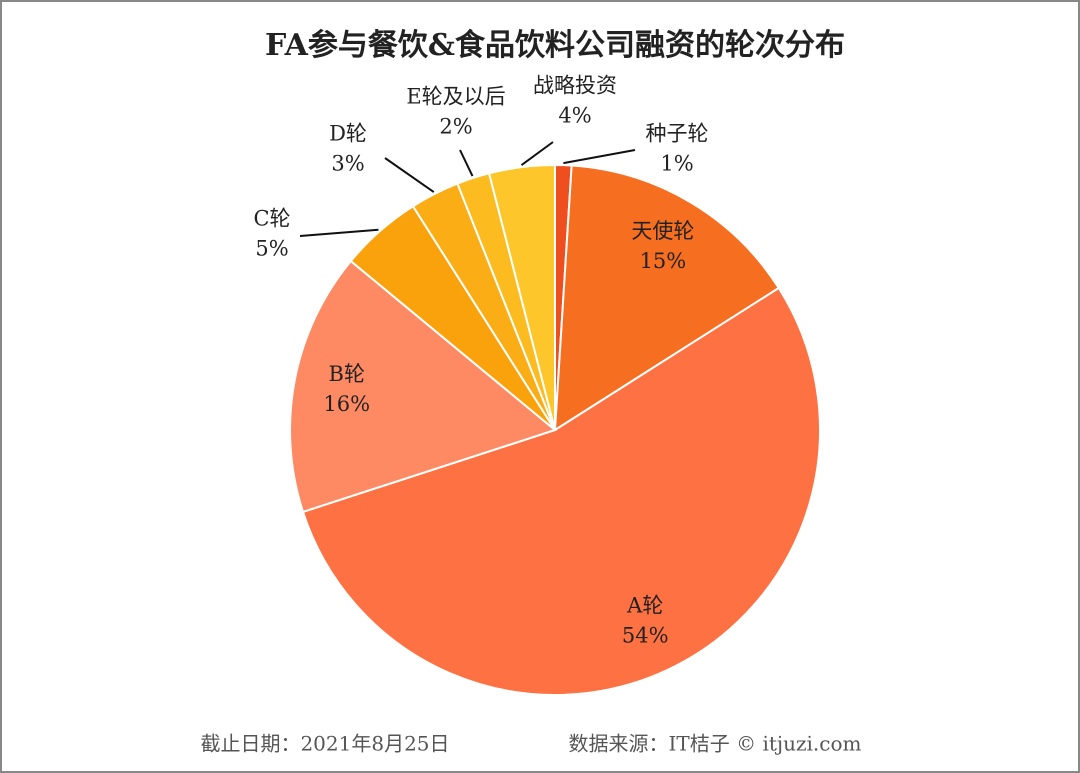 The image size is (1080, 773). What do you see at coordinates (555, 45) in the screenshot?
I see `chart-title: FA参与餐饮&食品饮料公司融资的轮次分布` at bounding box center [555, 45].